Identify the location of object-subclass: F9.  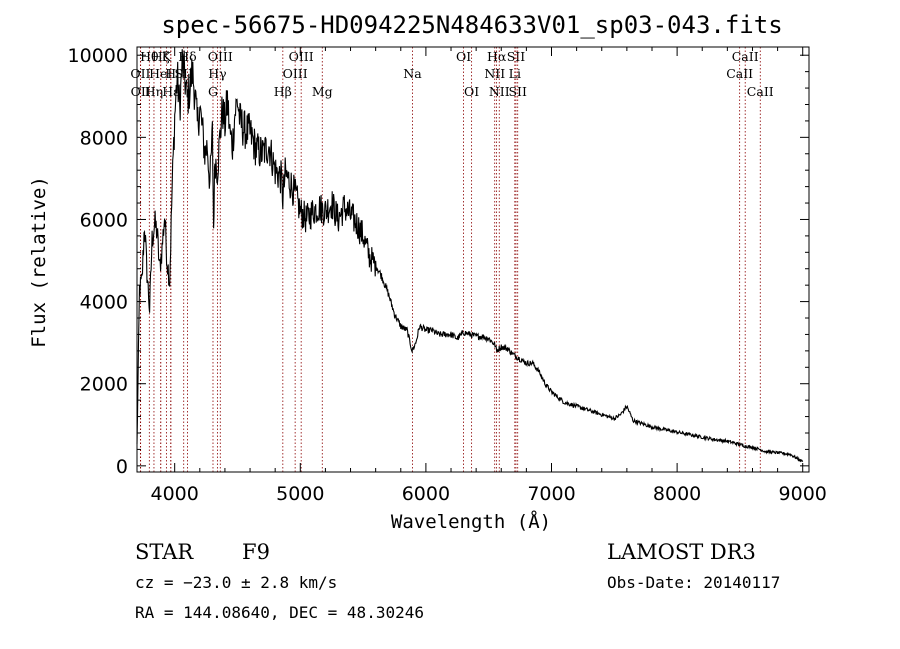
(256, 552).